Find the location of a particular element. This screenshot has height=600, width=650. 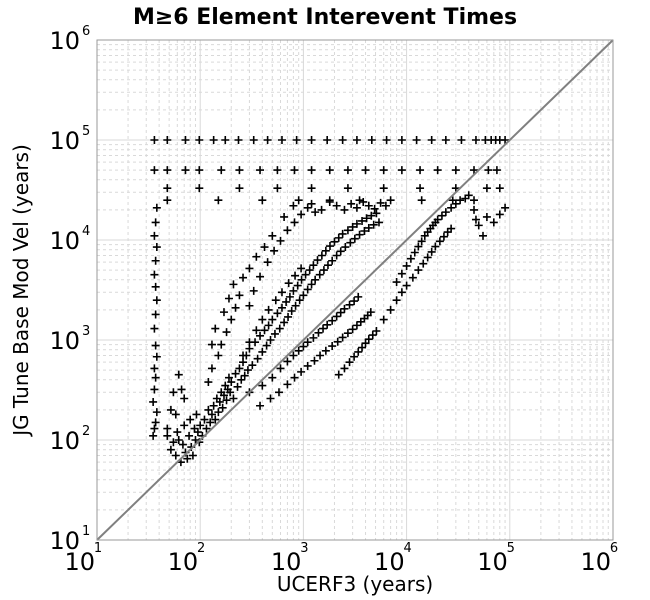

x-tick-exponent: 2 is located at coordinates (201, 548).